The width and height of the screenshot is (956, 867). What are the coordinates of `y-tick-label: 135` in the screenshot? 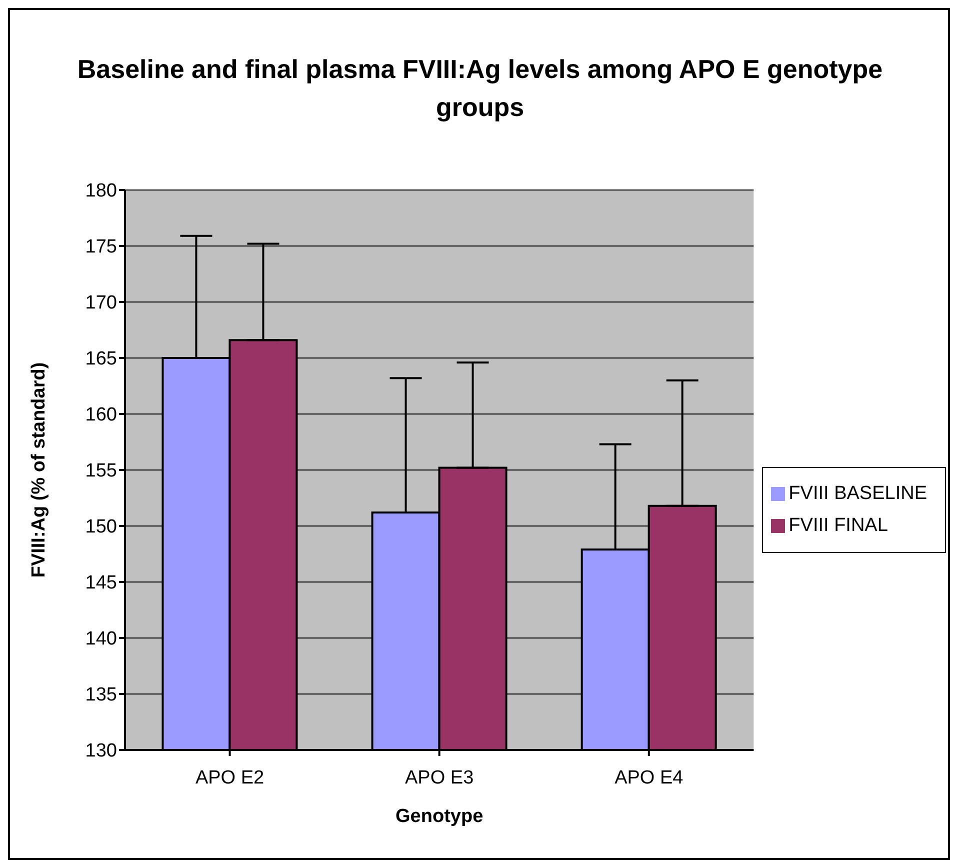 It's located at (101, 695).